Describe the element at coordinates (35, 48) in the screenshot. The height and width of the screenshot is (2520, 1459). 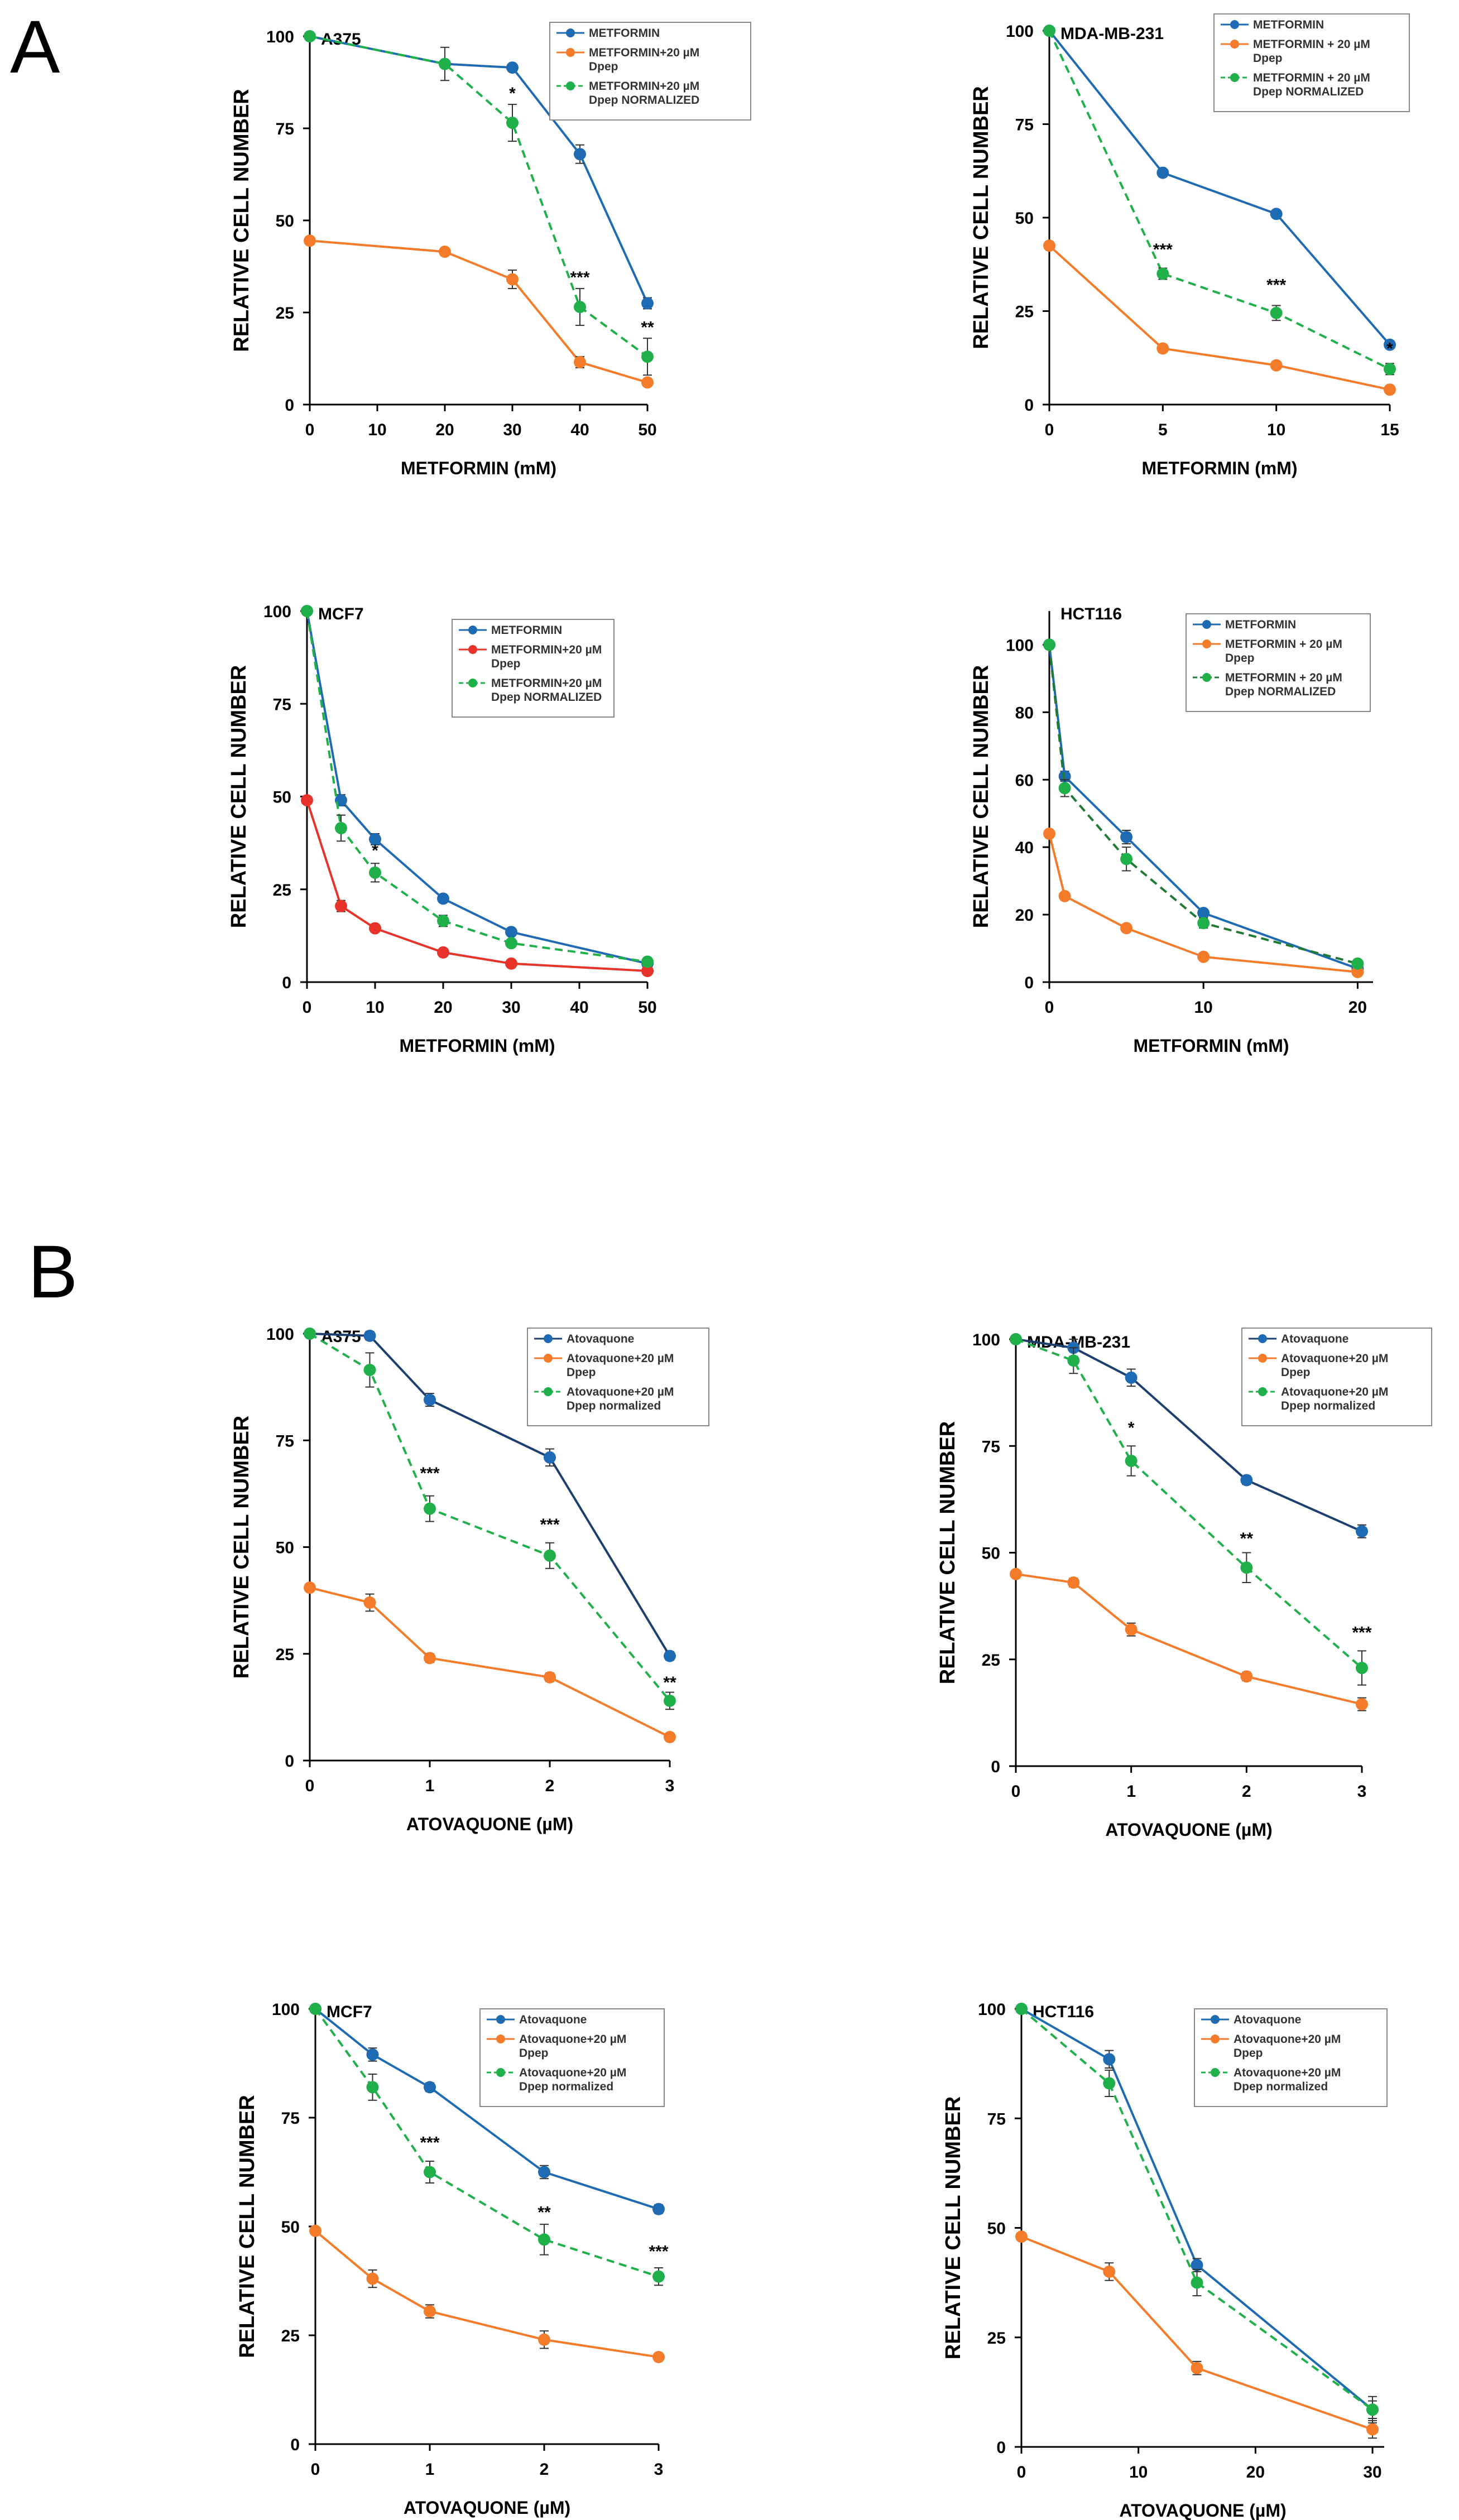
I see `panel-label-a: A` at that location.